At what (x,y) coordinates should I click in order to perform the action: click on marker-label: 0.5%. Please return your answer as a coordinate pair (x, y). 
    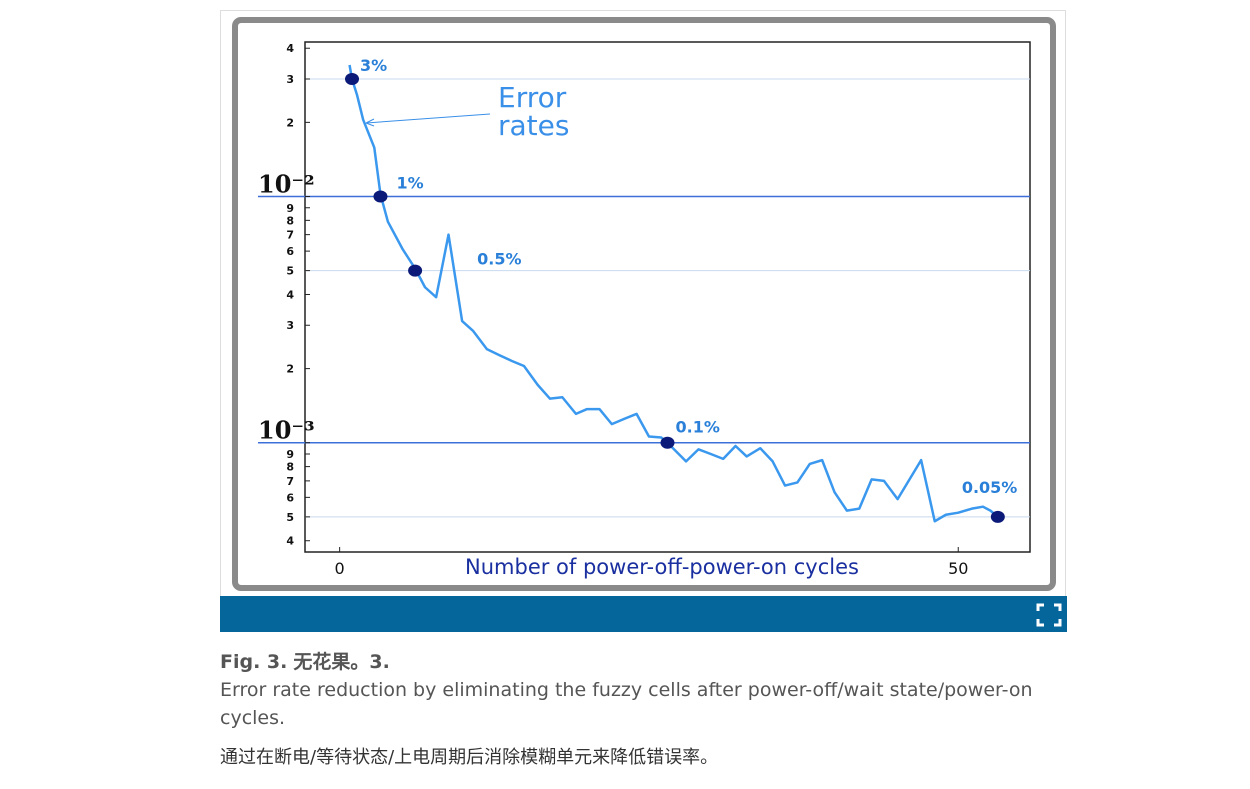
    Looking at the image, I should click on (499, 259).